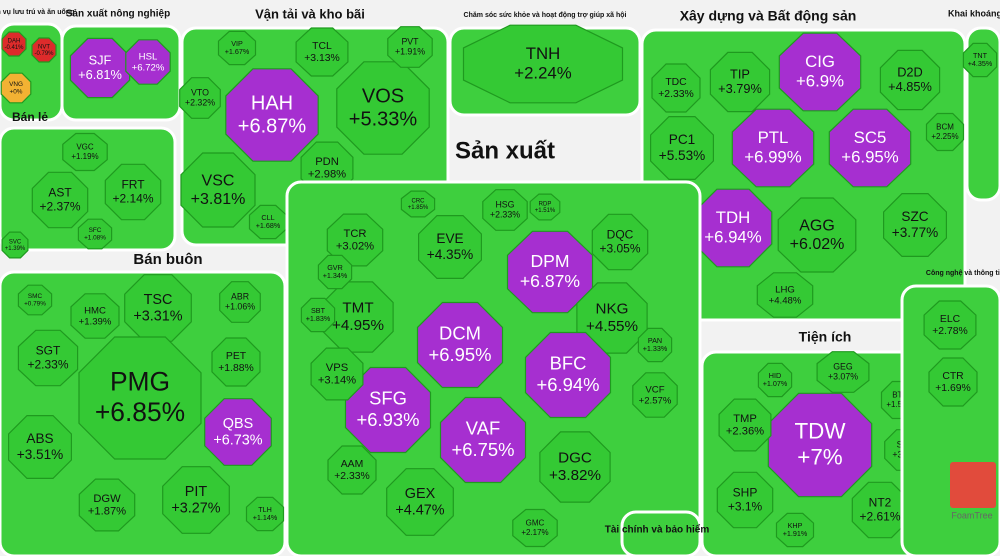 This screenshot has height=556, width=1000. Describe the element at coordinates (419, 510) in the screenshot. I see `stock-change: +4.47%` at that location.